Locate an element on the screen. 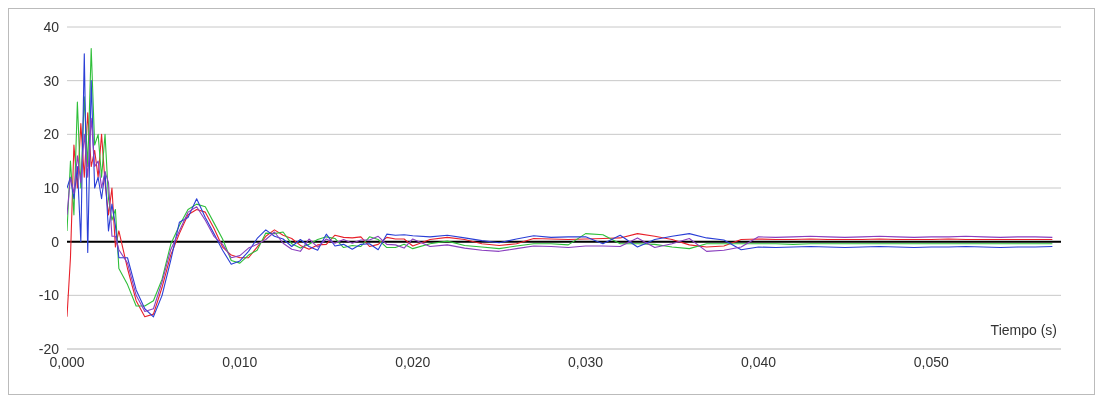 Image resolution: width=1103 pixels, height=405 pixels. x-tick-label: 0,010 is located at coordinates (240, 361).